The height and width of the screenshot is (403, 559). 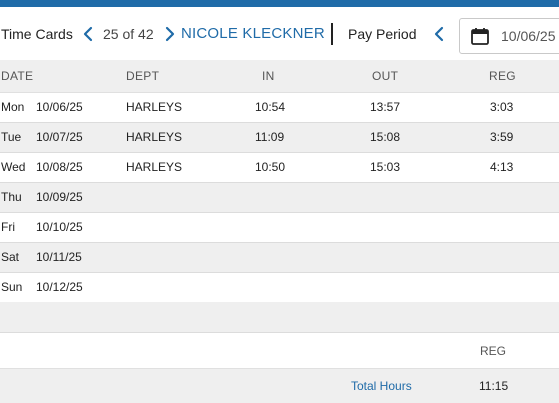 I want to click on table-row: Mon 10/06/25 HARLEYS 10:54 13:57 3:03, so click(x=279, y=108).